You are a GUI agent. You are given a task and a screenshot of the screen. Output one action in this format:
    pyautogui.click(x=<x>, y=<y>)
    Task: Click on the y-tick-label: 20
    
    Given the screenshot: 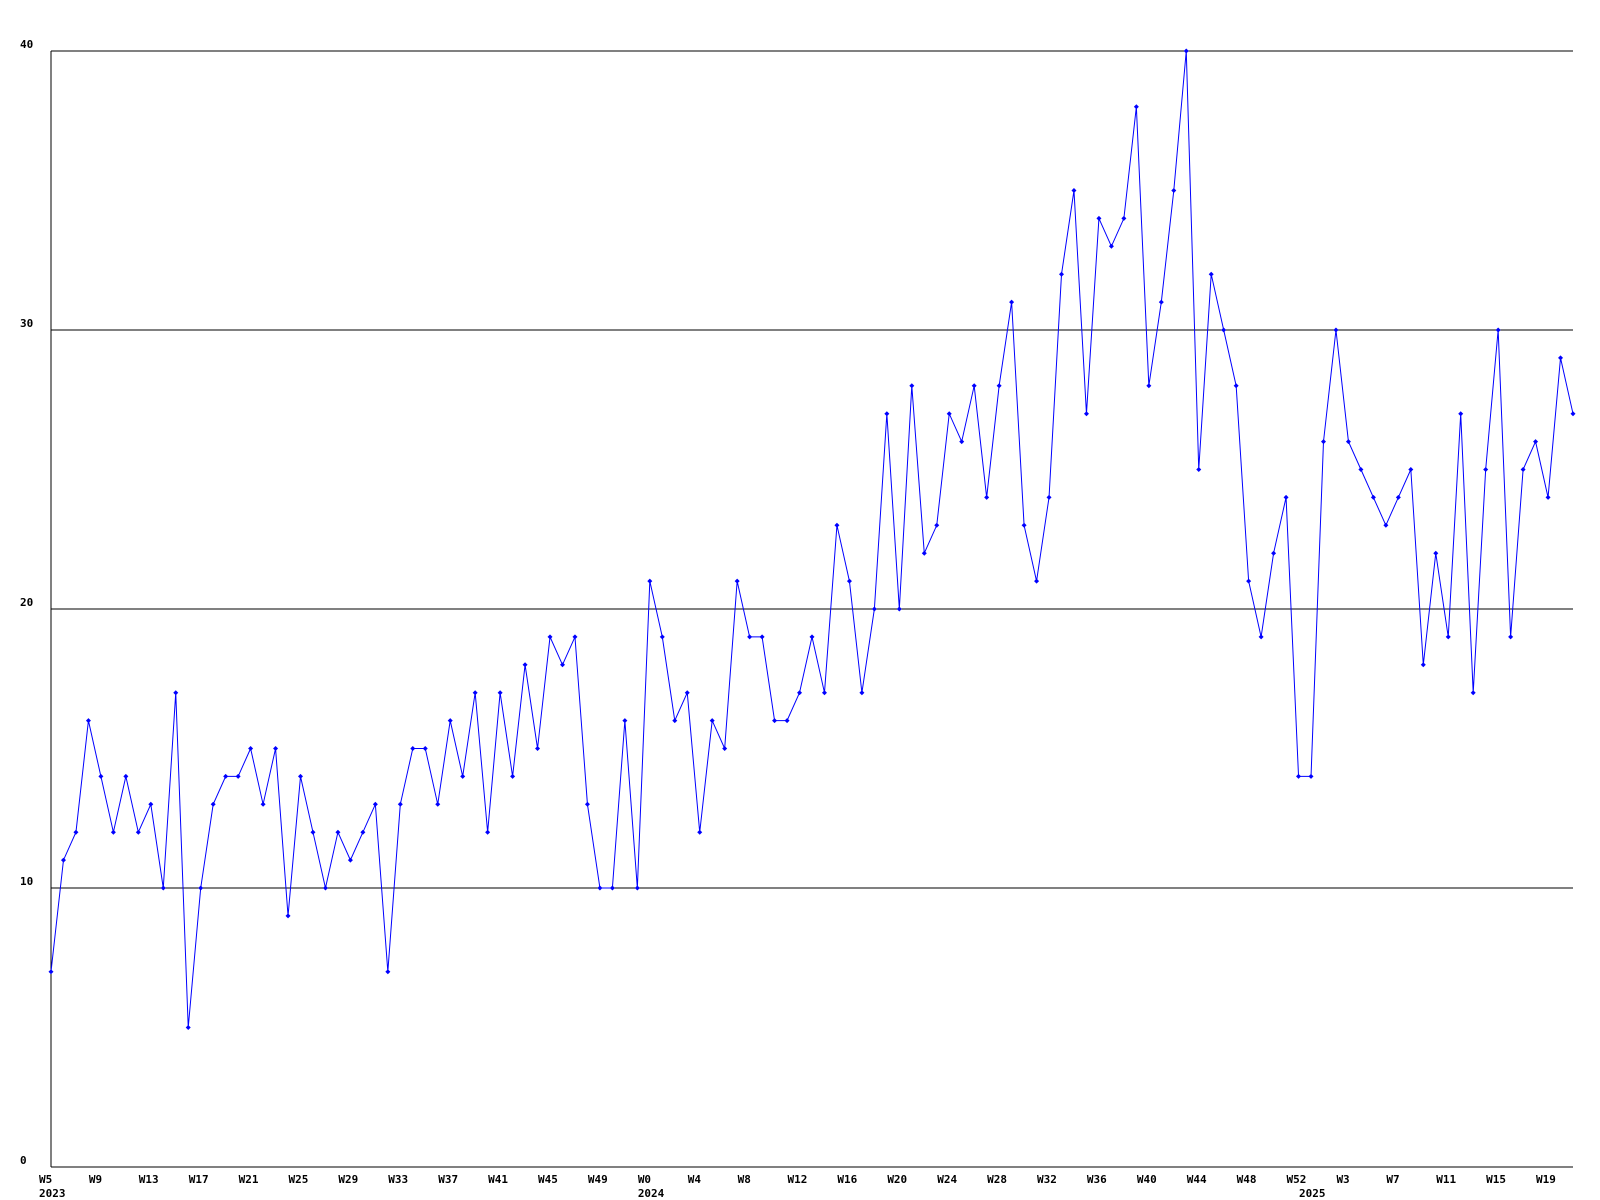 What is the action you would take?
    pyautogui.click(x=26, y=602)
    